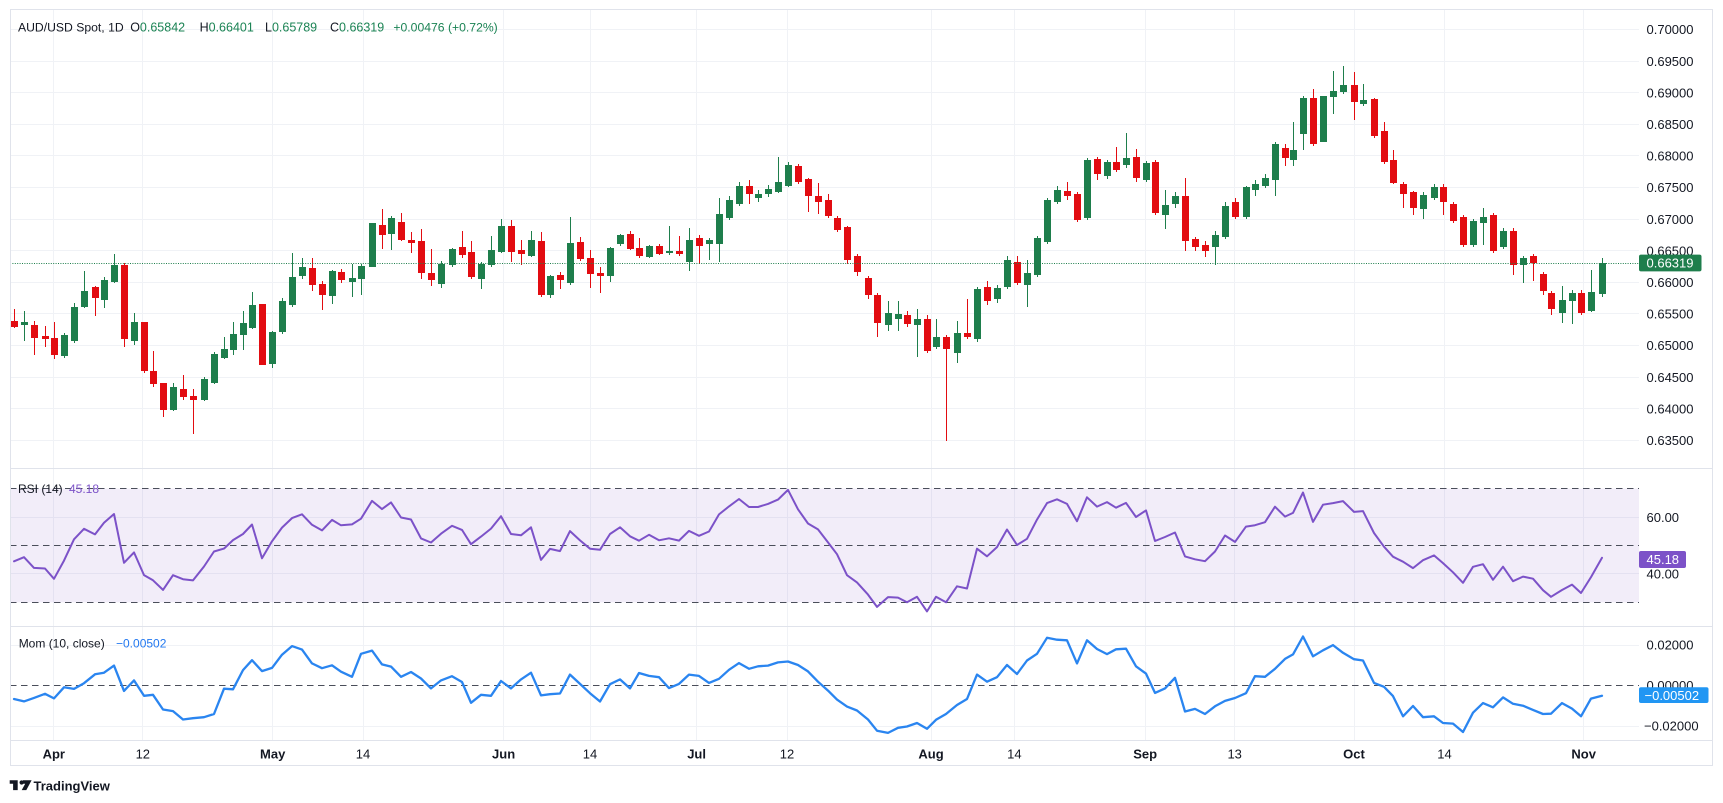  What do you see at coordinates (1234, 753) in the screenshot?
I see `svg-text: 13` at bounding box center [1234, 753].